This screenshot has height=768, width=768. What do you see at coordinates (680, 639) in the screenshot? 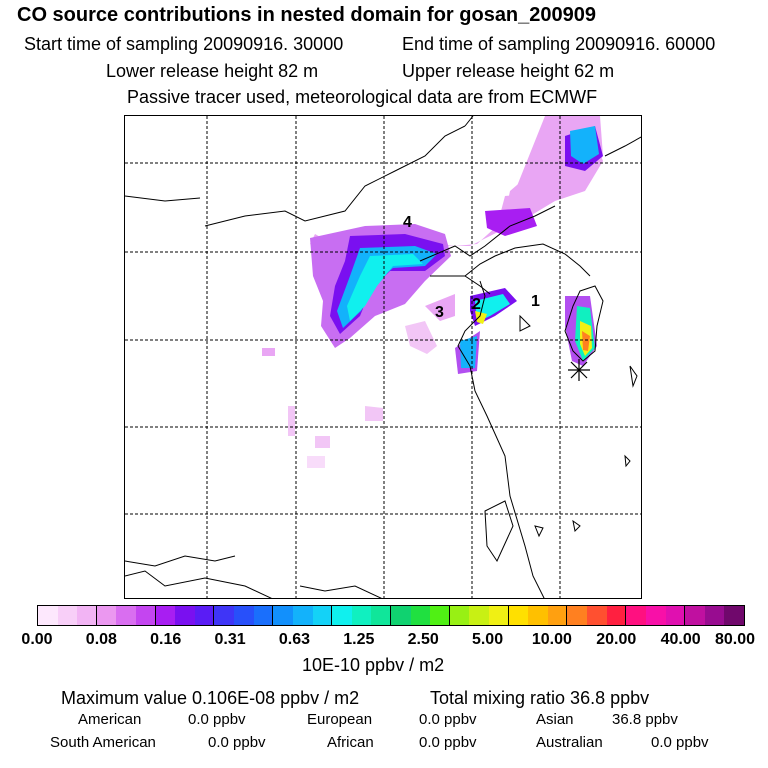
I see `colorbar-tick-label: 40.00` at bounding box center [680, 639].